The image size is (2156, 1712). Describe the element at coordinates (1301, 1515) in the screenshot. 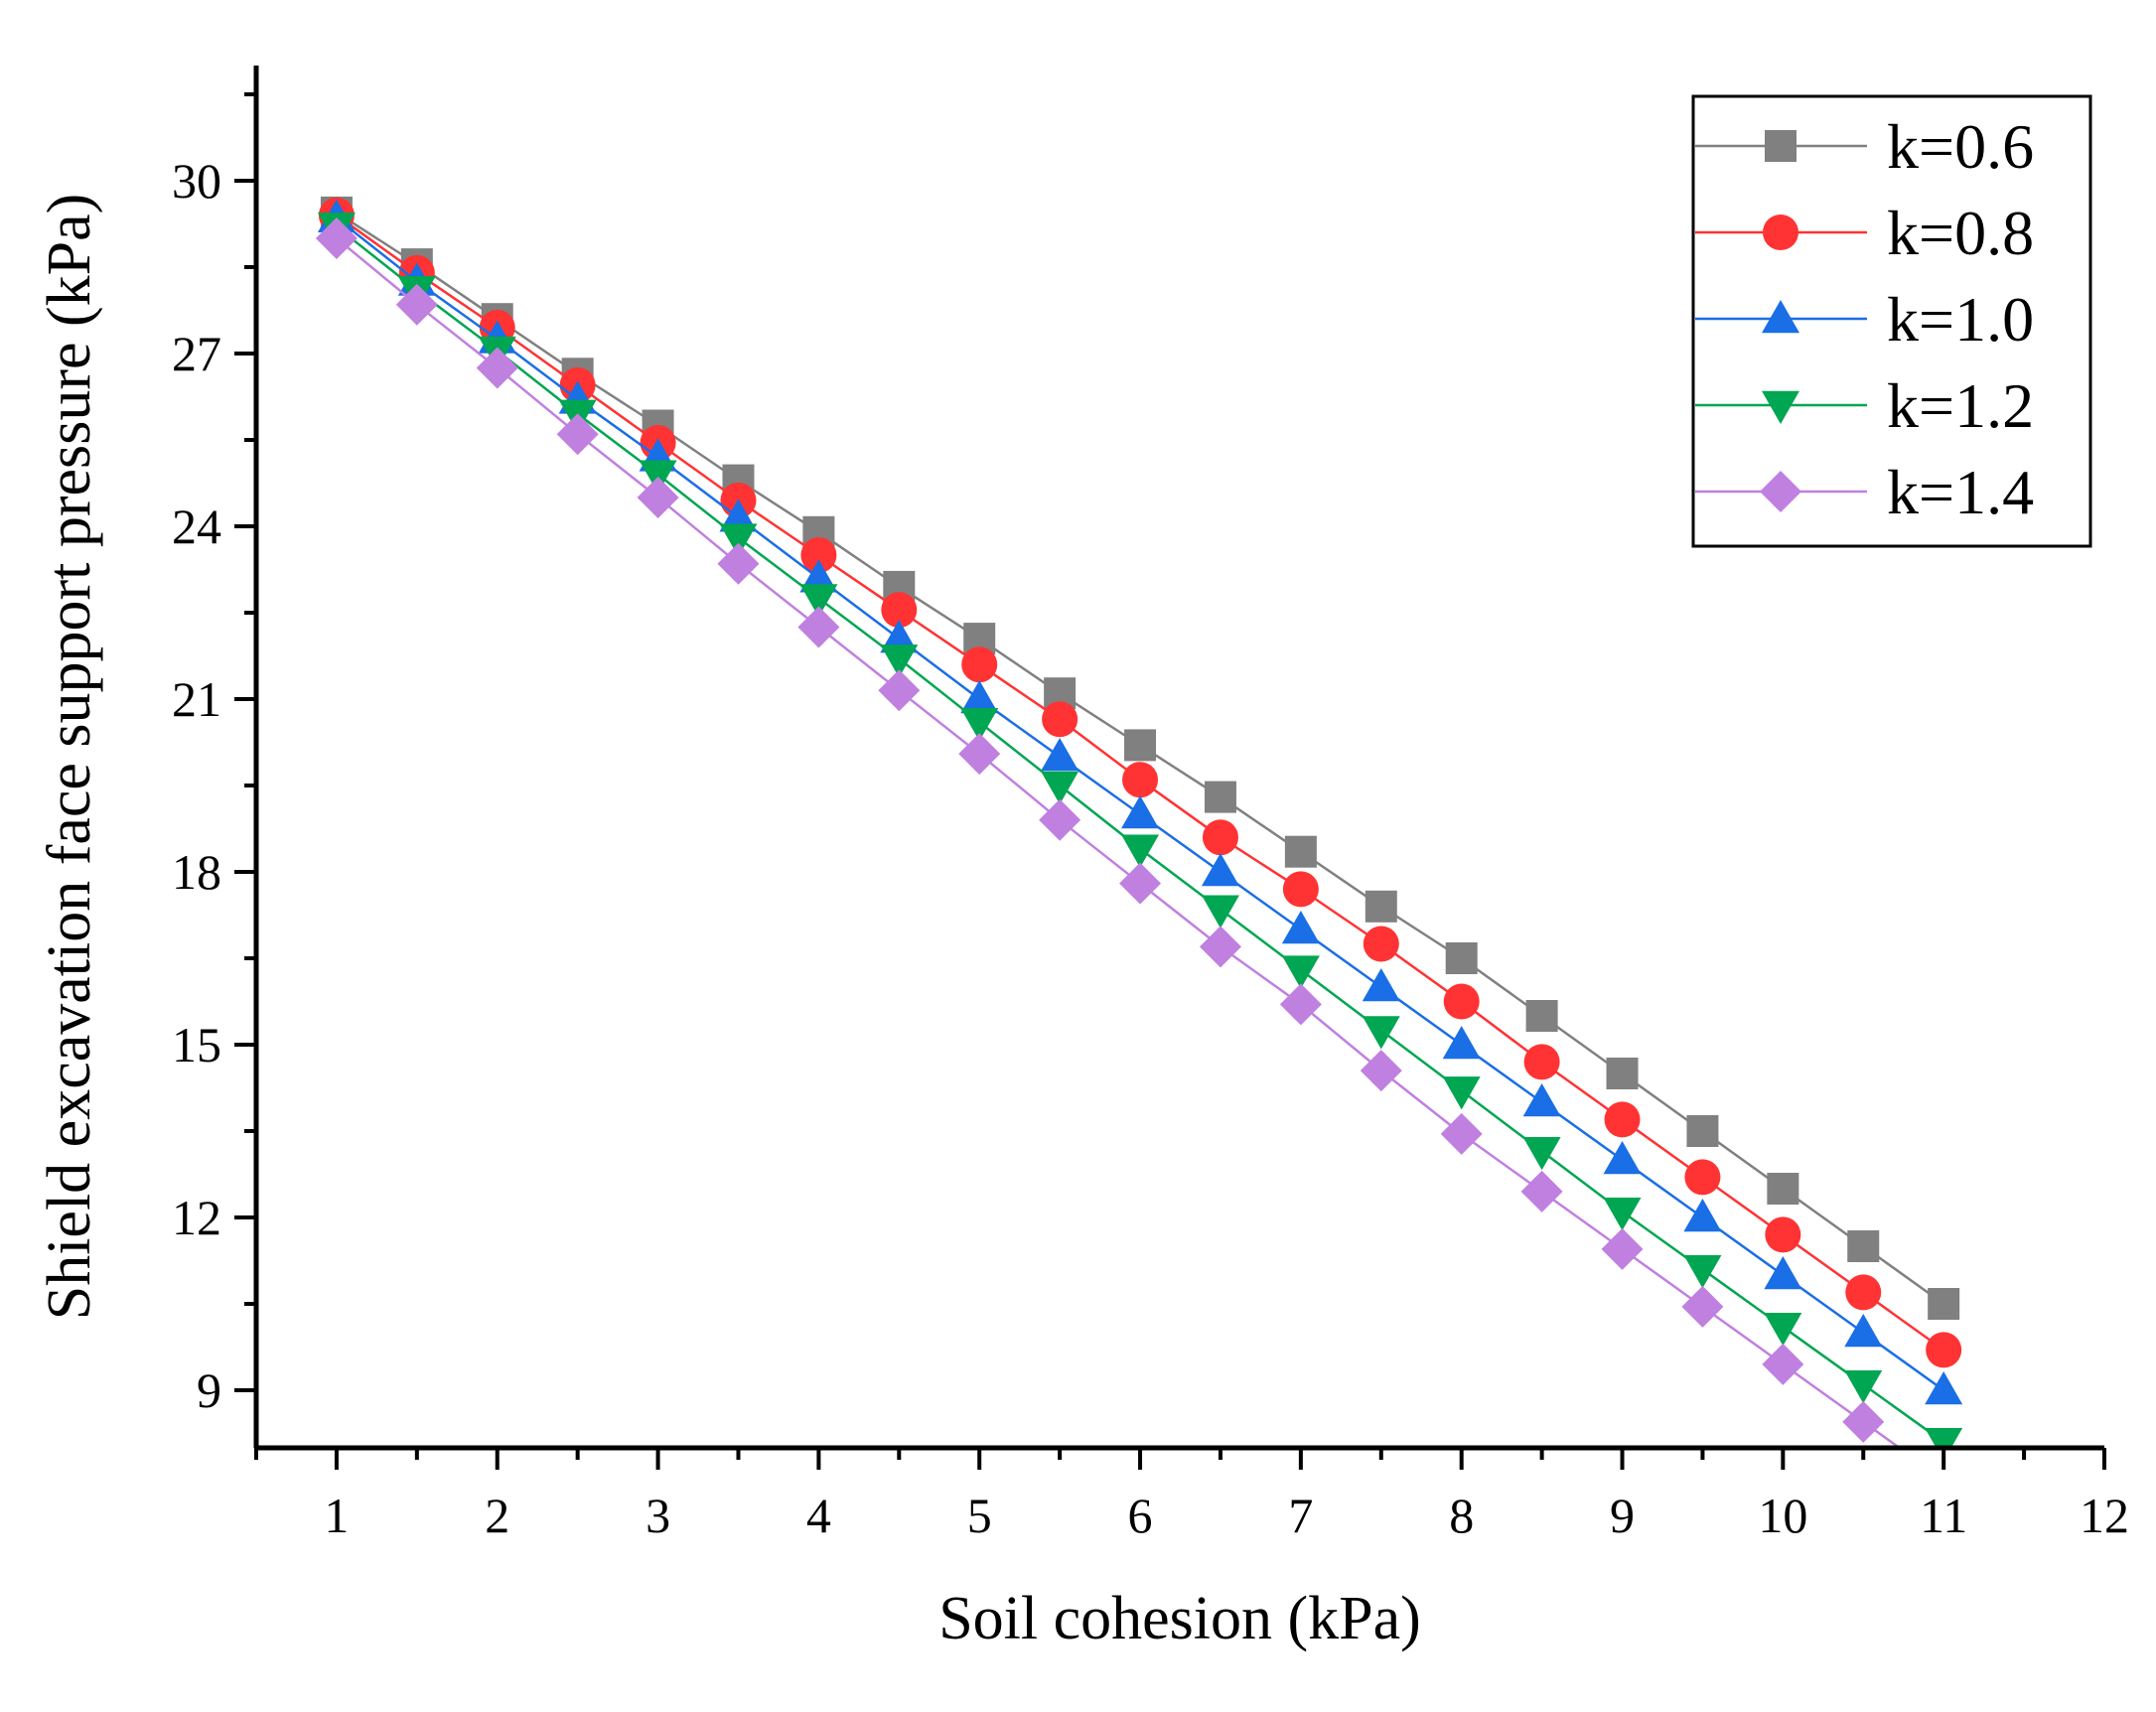

I see `x-tick-label: 7` at that location.